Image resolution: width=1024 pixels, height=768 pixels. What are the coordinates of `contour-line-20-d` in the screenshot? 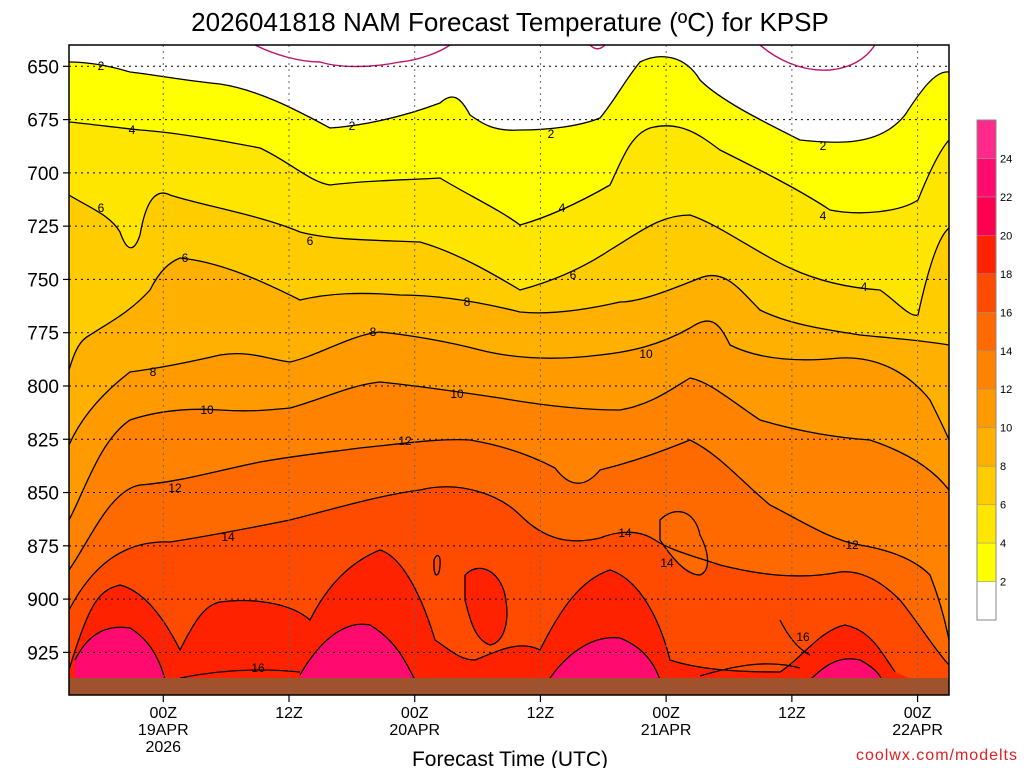 It's located at (846, 669).